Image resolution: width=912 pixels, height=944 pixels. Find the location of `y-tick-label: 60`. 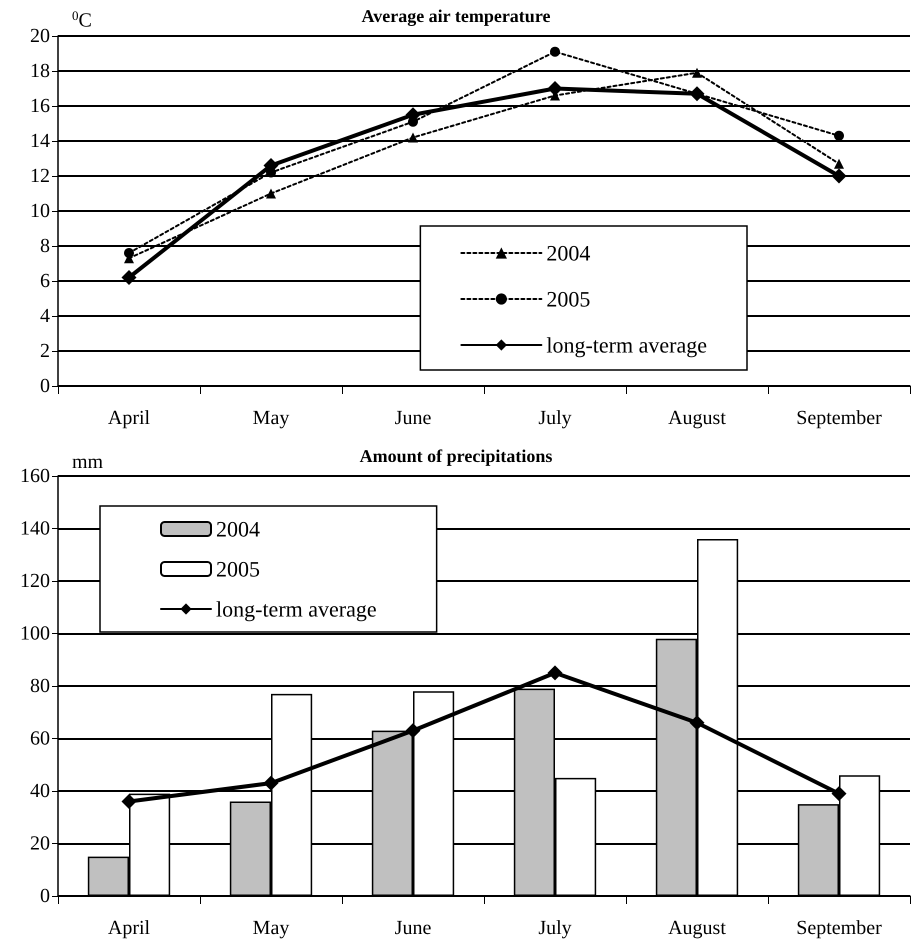

y-tick-label: 60 is located at coordinates (40, 739).